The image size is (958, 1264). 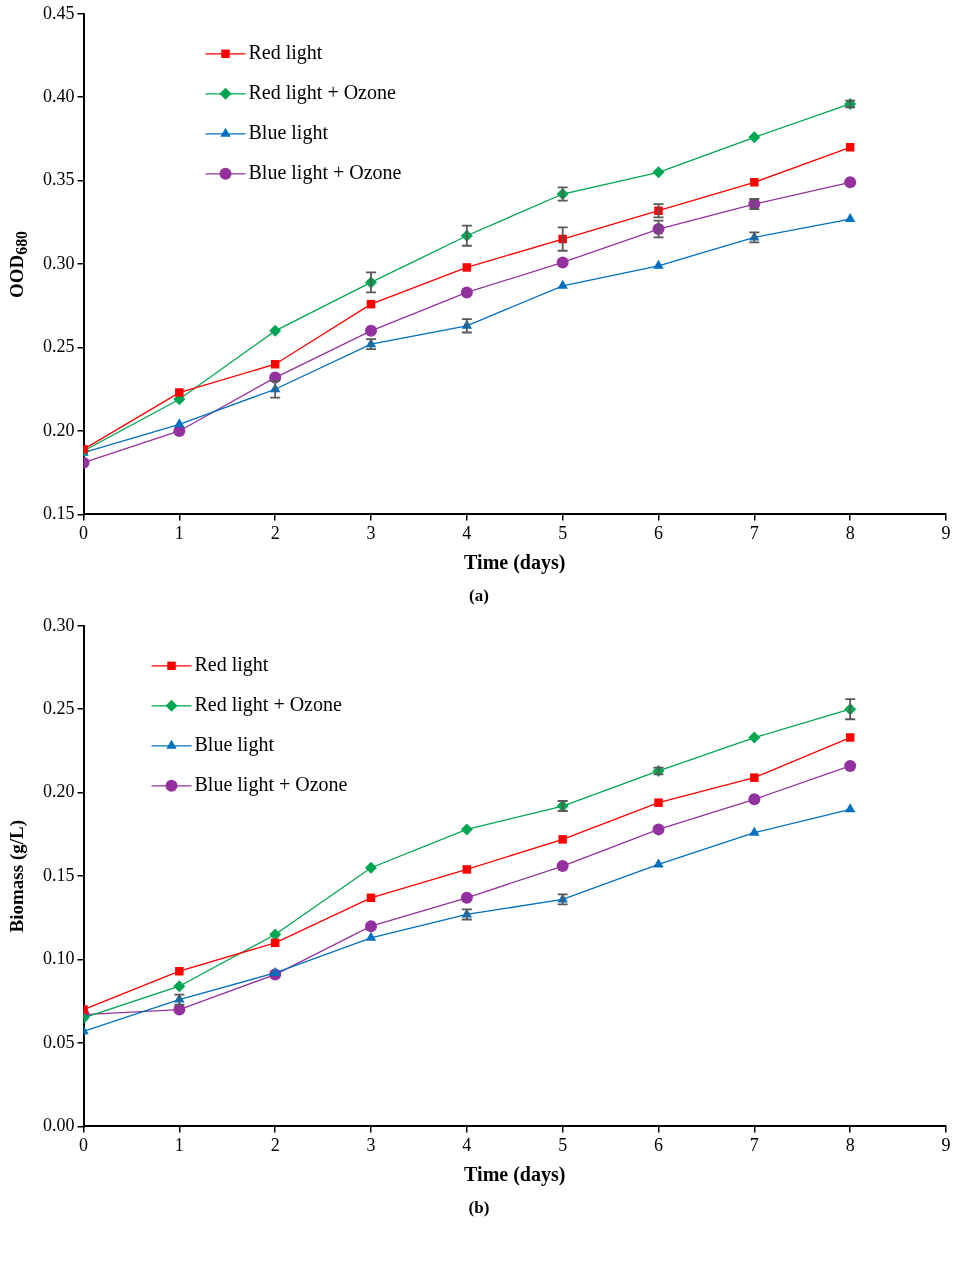 I want to click on y-tick-label: 0.35, so click(x=59, y=179).